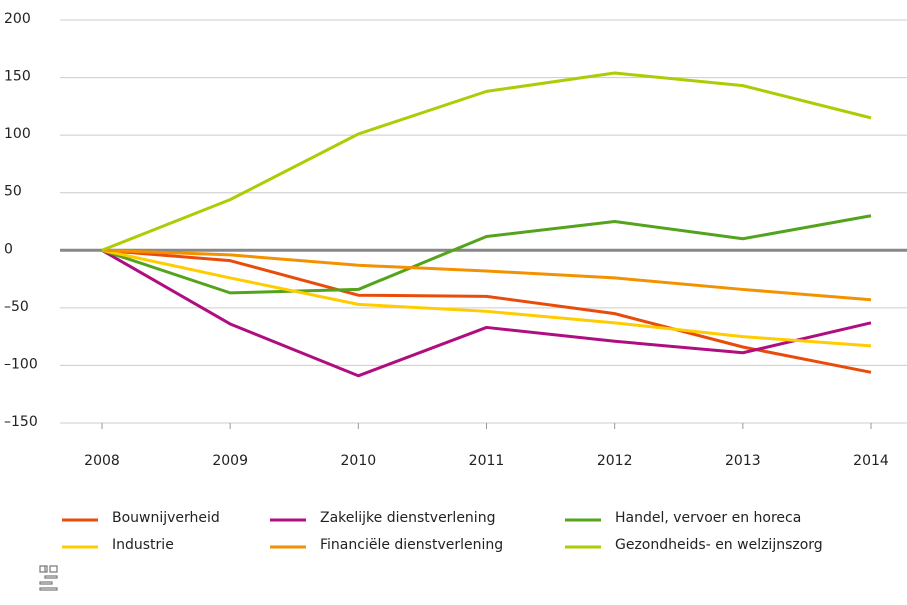  I want to click on x-tick-label: 2008, so click(102, 461).